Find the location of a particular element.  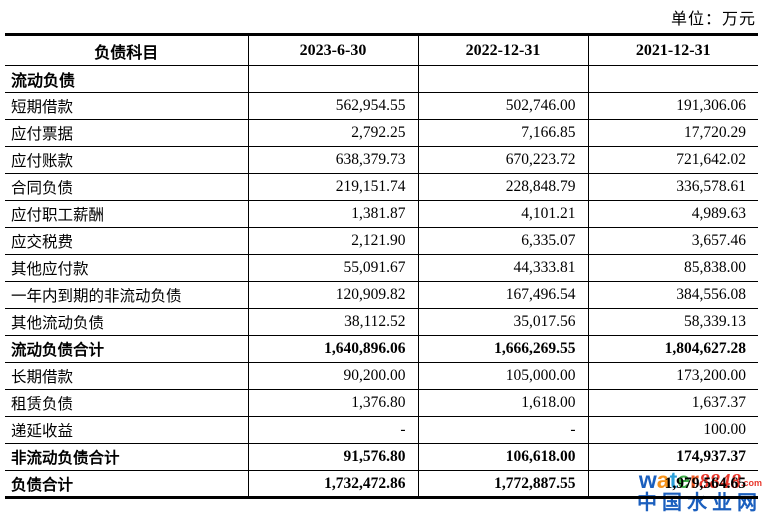

value-cell: 100.00 is located at coordinates (672, 430).